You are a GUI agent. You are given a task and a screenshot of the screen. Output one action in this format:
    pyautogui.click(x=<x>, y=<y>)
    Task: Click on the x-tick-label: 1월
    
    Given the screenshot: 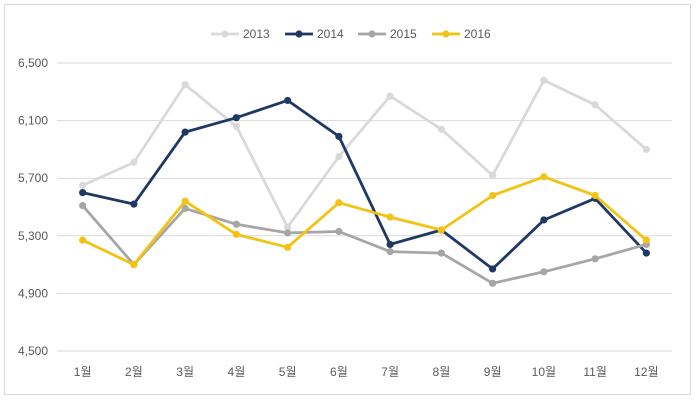 What is the action you would take?
    pyautogui.click(x=83, y=372)
    